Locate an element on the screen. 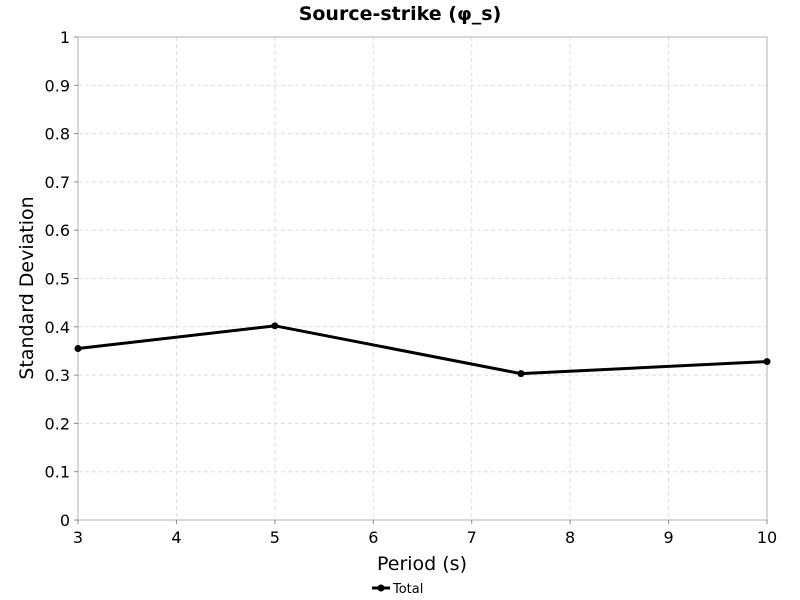  y-tick-label: 0.8 is located at coordinates (57, 134).